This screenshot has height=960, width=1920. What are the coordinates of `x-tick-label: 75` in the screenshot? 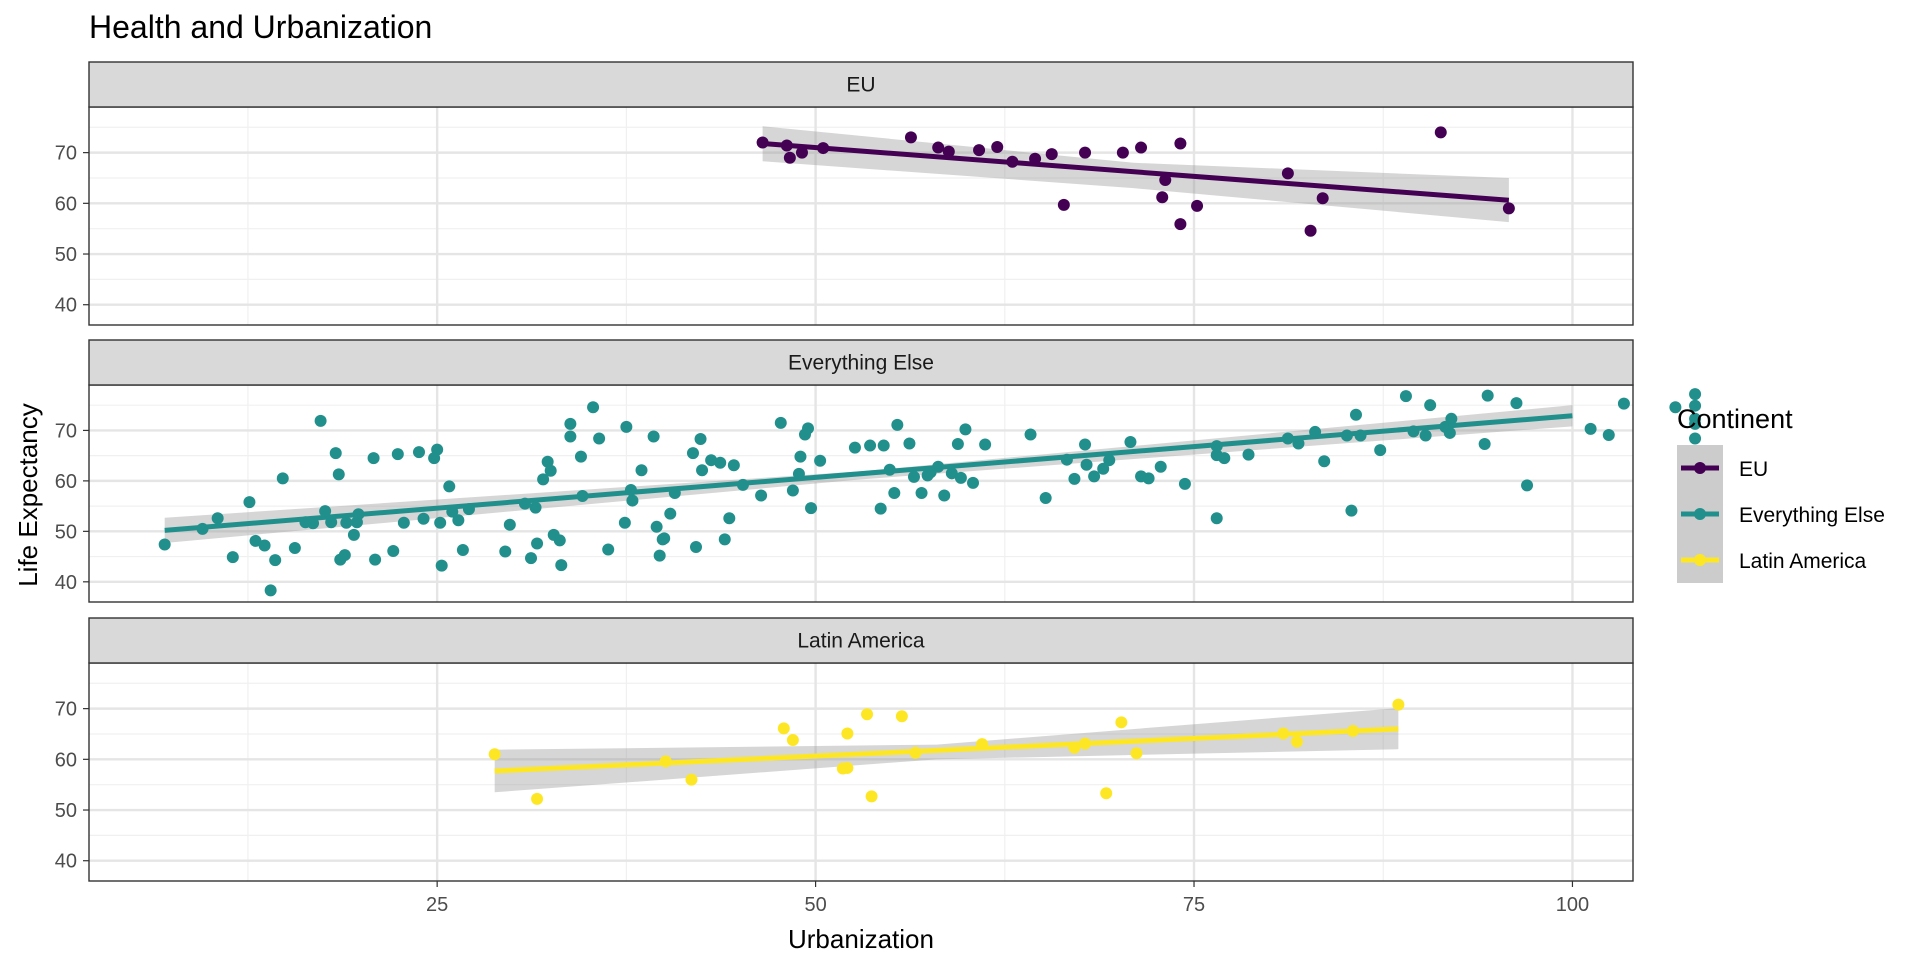 It's located at (1194, 905).